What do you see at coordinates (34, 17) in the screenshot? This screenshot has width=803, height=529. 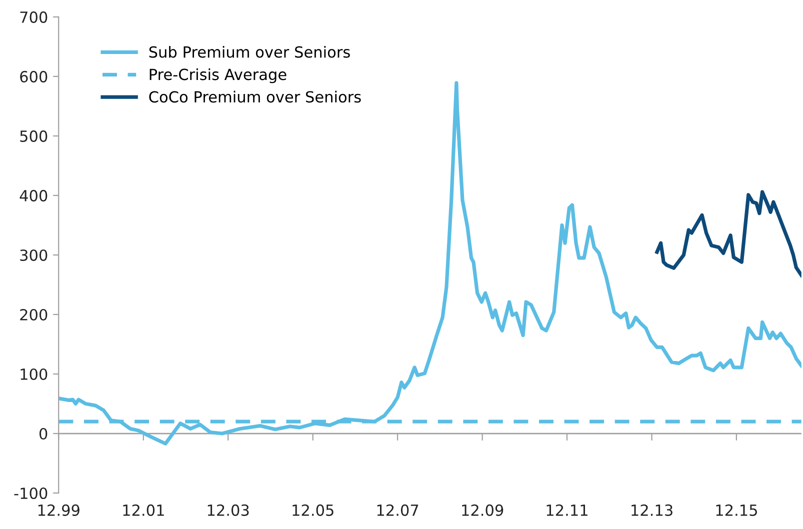 I see `y-tick-label: 700` at bounding box center [34, 17].